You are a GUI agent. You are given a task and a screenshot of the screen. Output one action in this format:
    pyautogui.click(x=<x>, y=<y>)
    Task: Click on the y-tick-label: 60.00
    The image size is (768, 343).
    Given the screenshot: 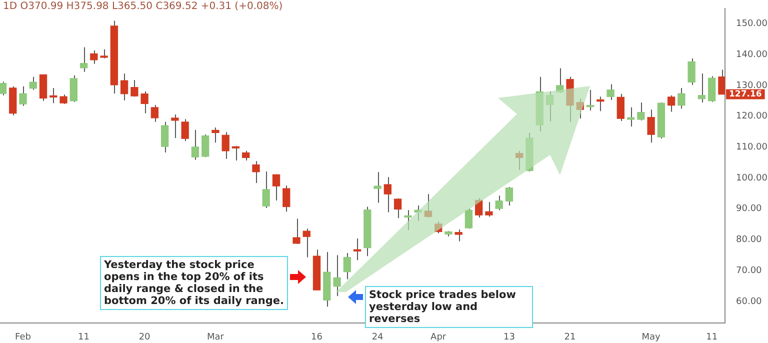 What is the action you would take?
    pyautogui.click(x=749, y=301)
    